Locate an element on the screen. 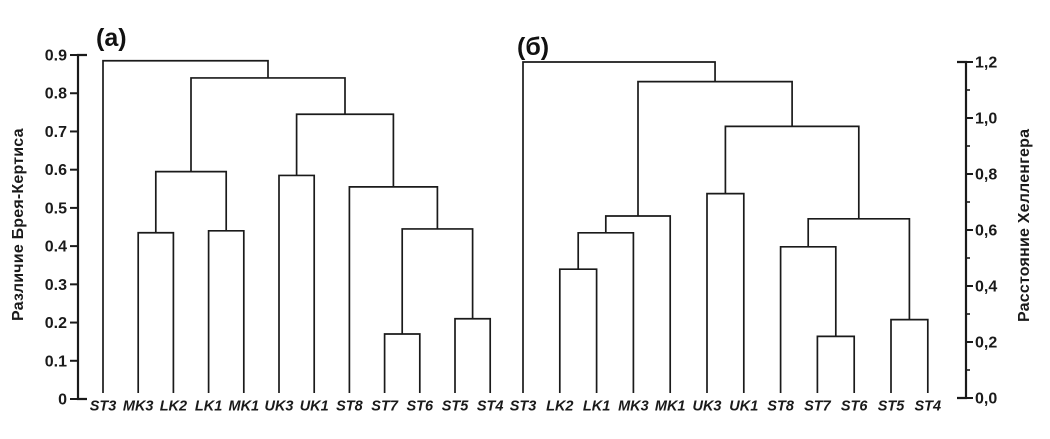 Image resolution: width=1050 pixels, height=439 pixels. y-tick-label: 0 is located at coordinates (62, 400).